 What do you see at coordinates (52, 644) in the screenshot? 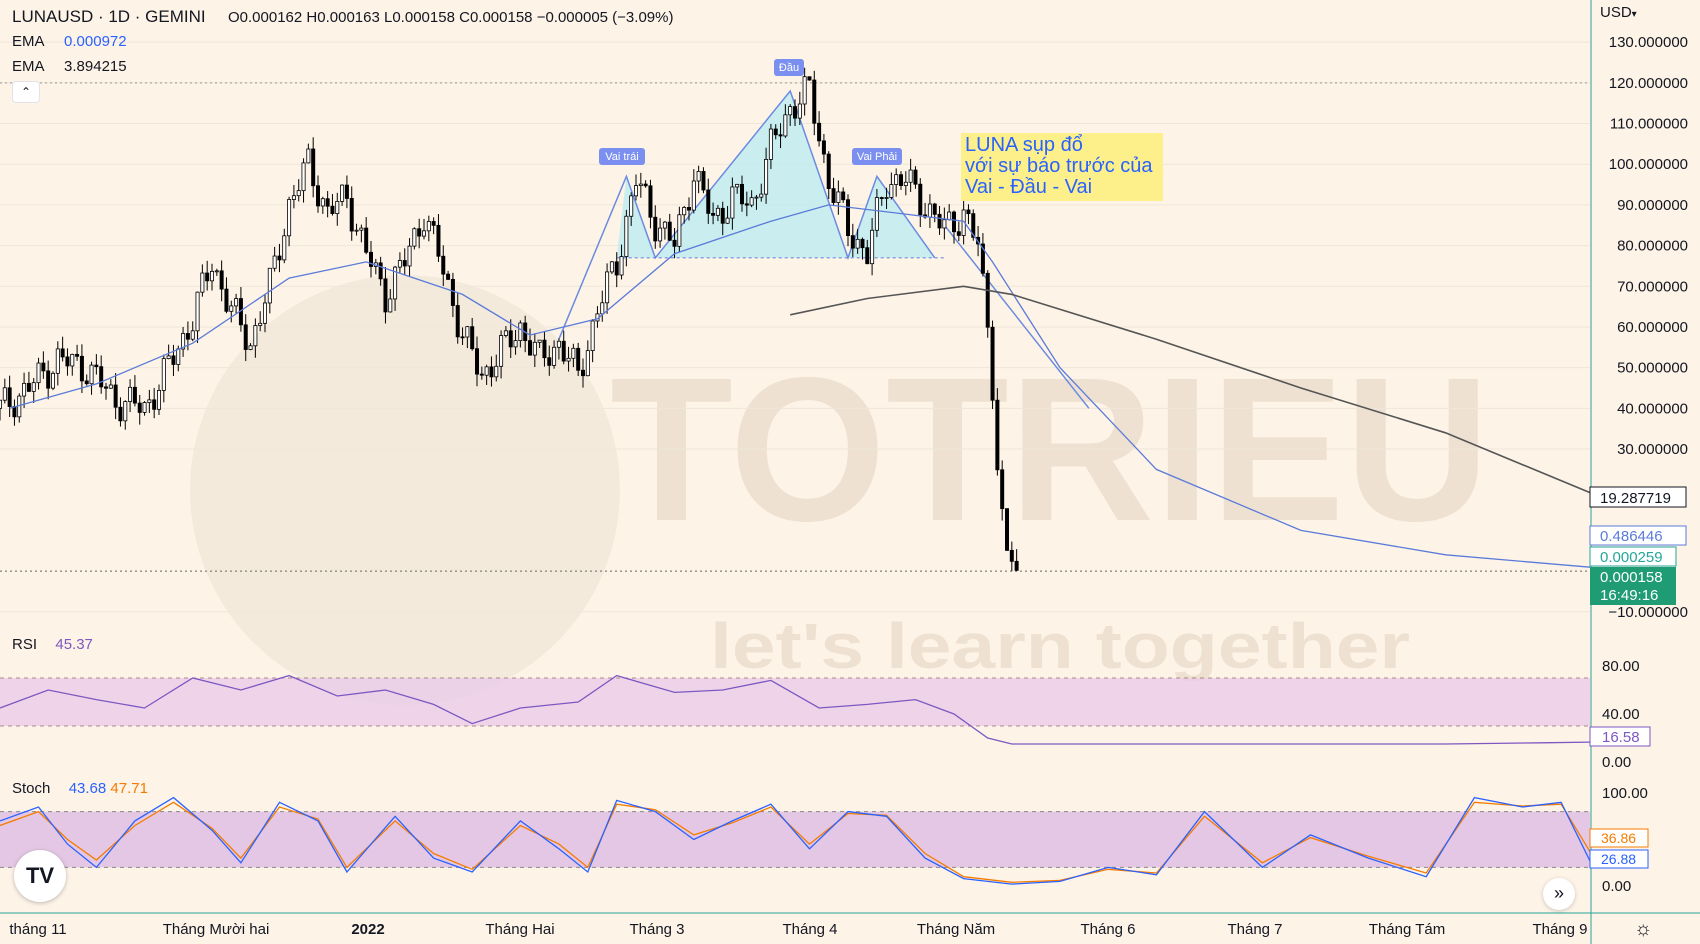
I see `legend-rsi: RSI 45.37` at bounding box center [52, 644].